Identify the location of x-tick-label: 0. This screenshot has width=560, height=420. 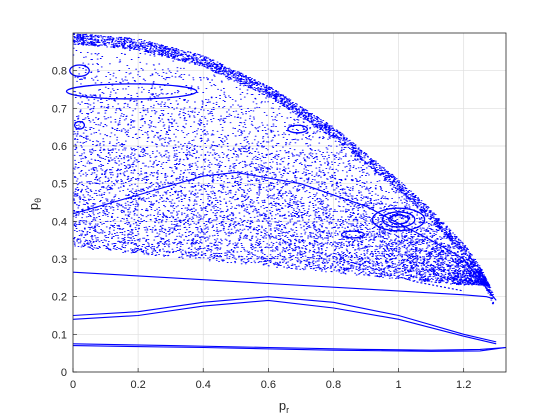
(73, 385).